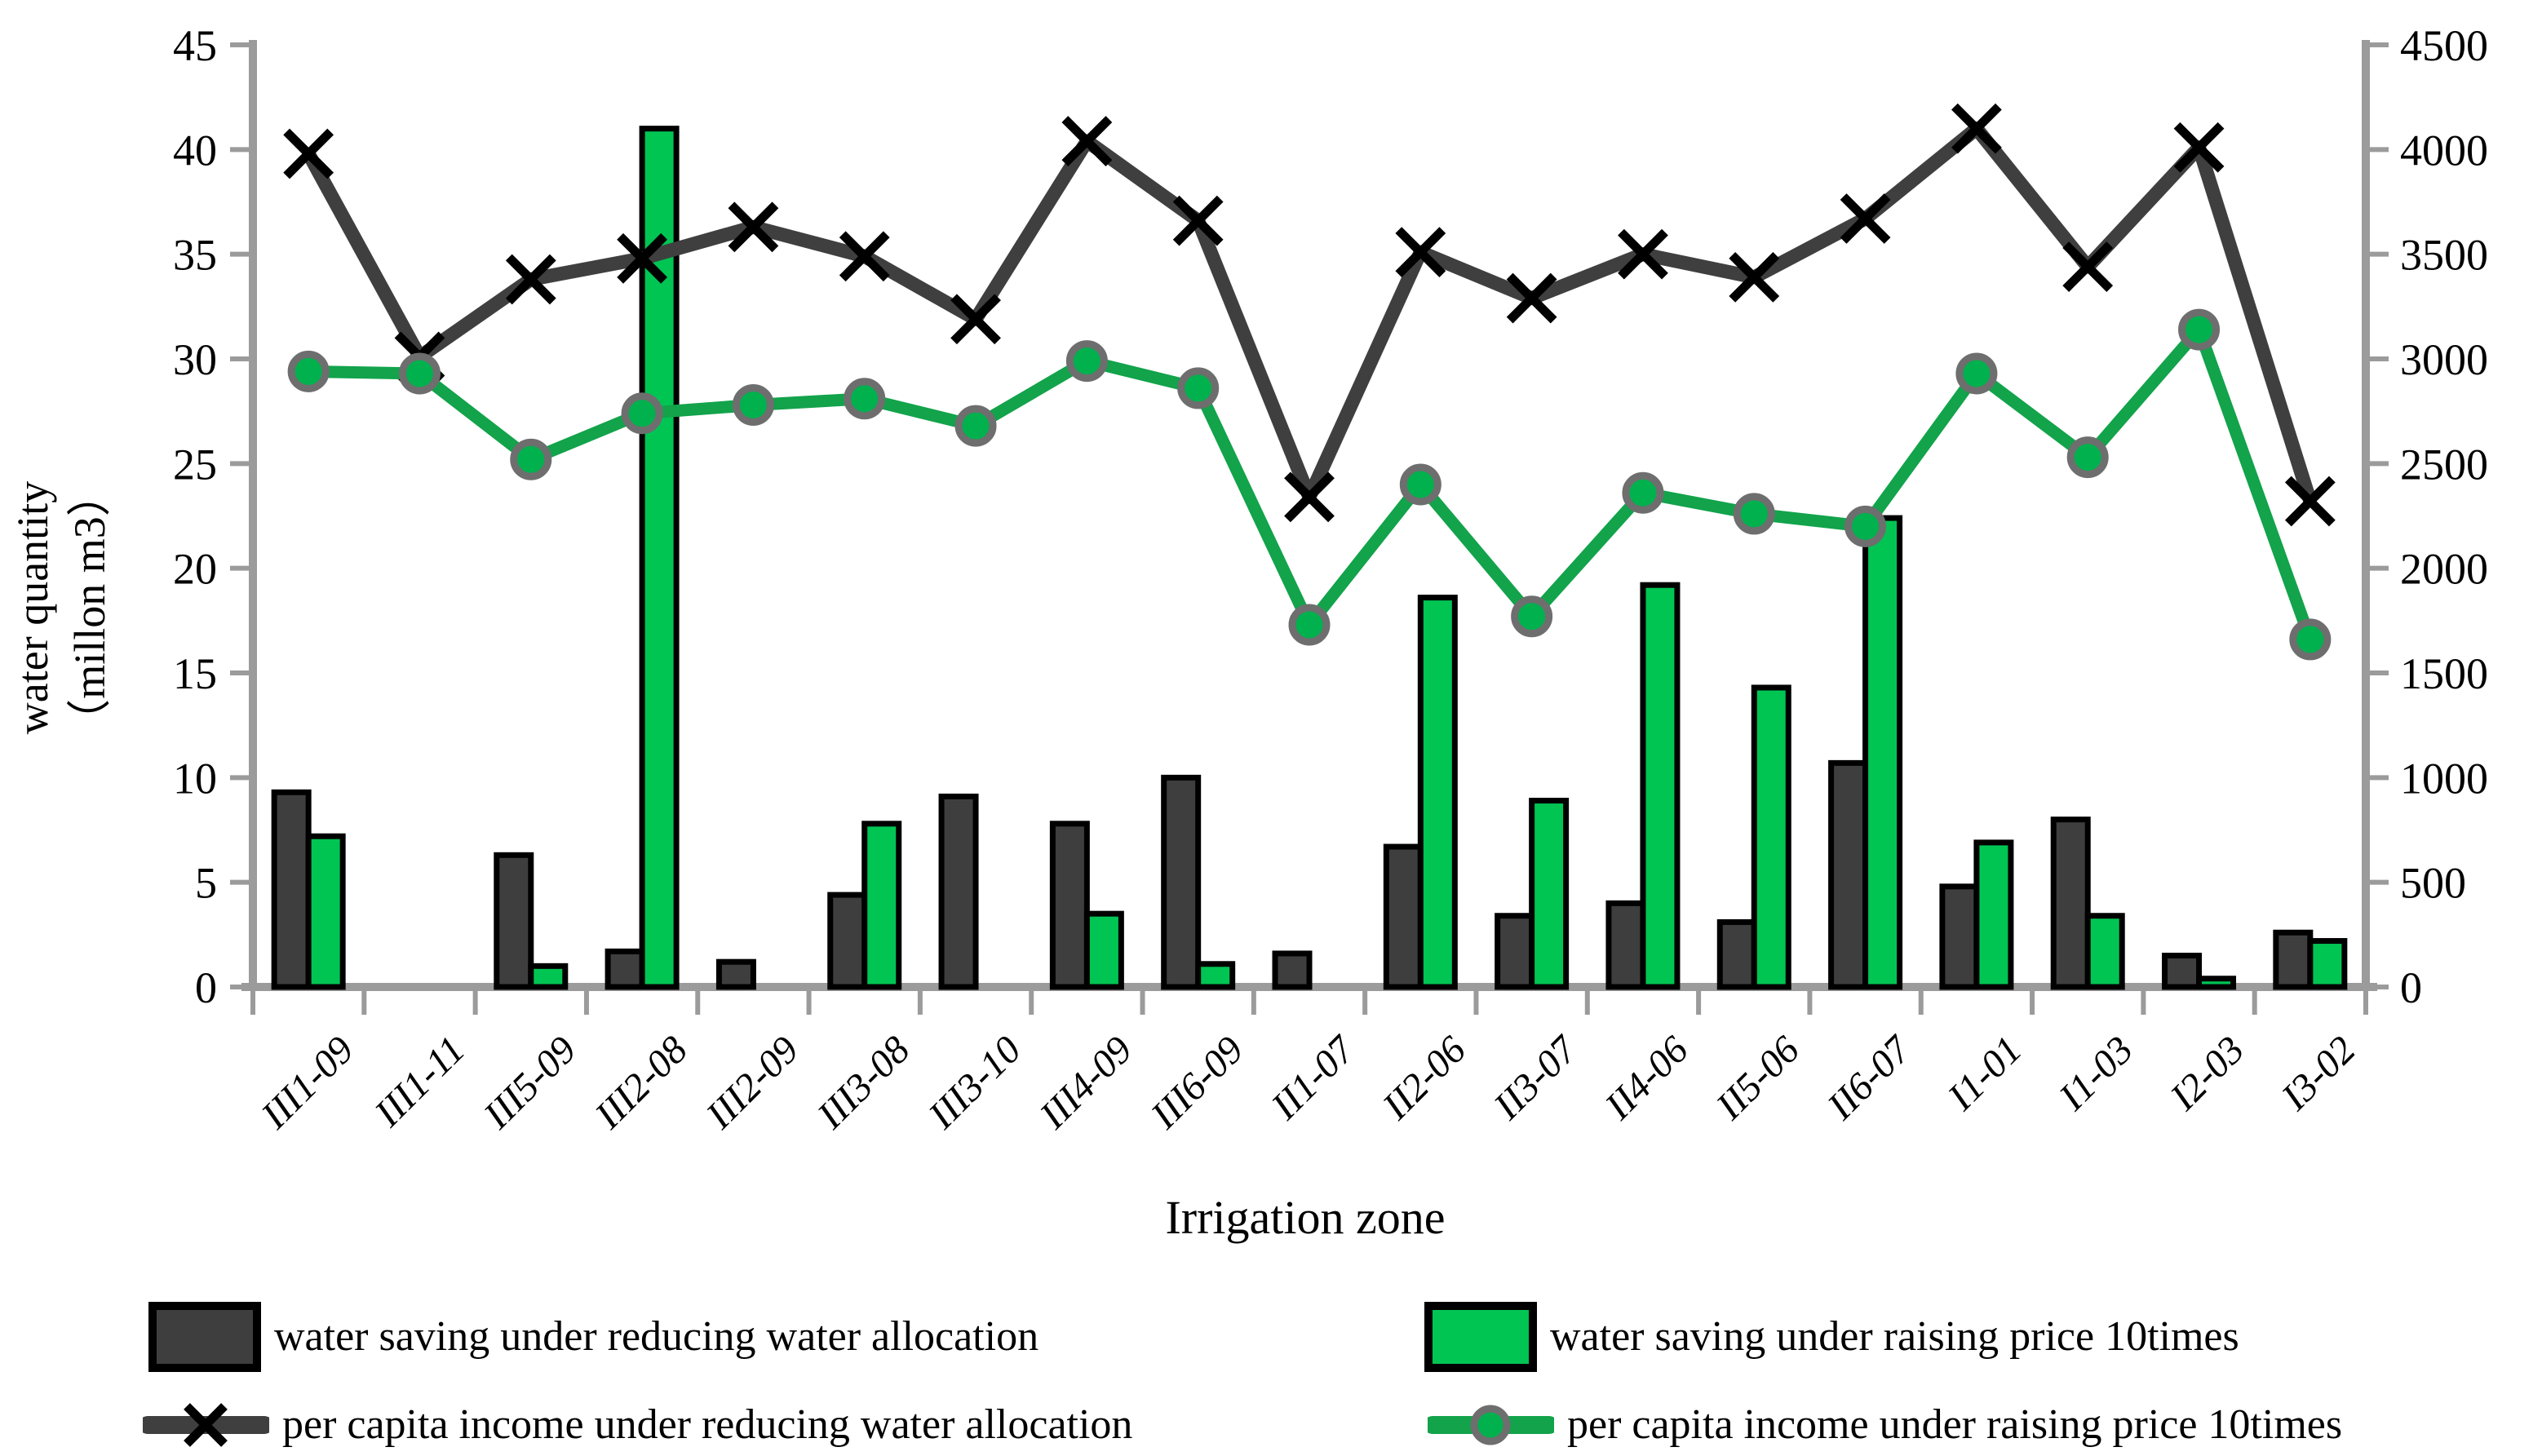 Image resolution: width=2542 pixels, height=1456 pixels. Describe the element at coordinates (204, 1337) in the screenshot. I see `legend-swatch-dark-bar` at that location.